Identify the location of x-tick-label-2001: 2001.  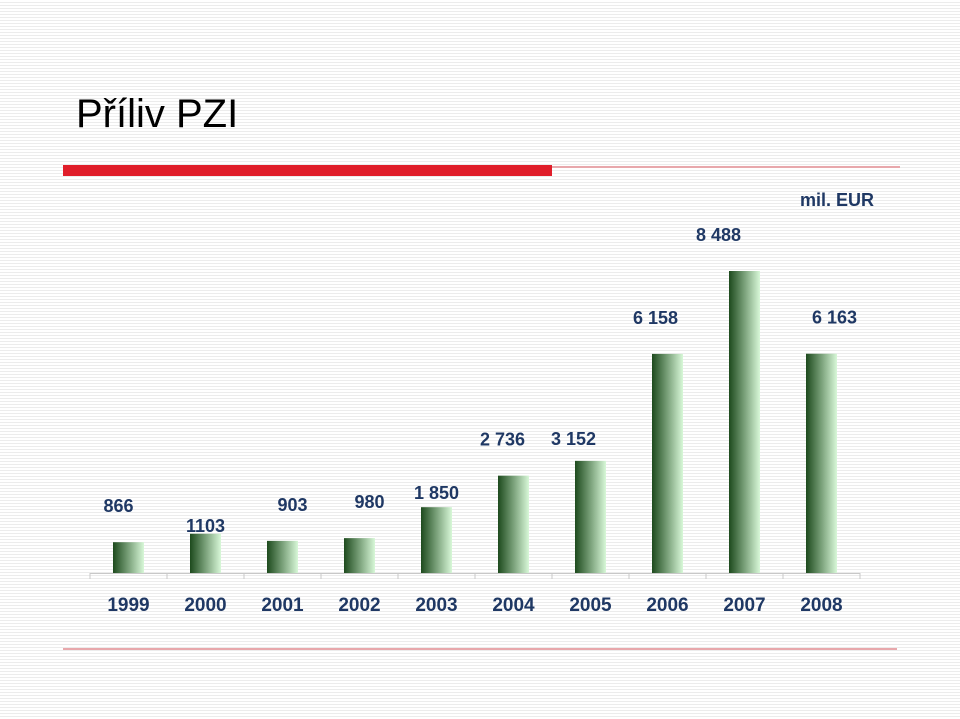
(282, 605).